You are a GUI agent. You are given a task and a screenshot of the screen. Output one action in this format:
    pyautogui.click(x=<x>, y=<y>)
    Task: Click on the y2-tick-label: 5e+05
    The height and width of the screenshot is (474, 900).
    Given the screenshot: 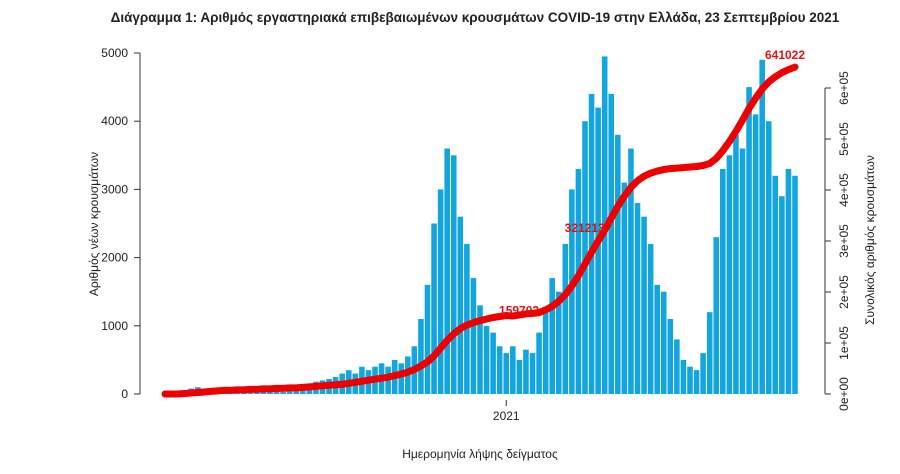 What is the action you would take?
    pyautogui.click(x=844, y=139)
    